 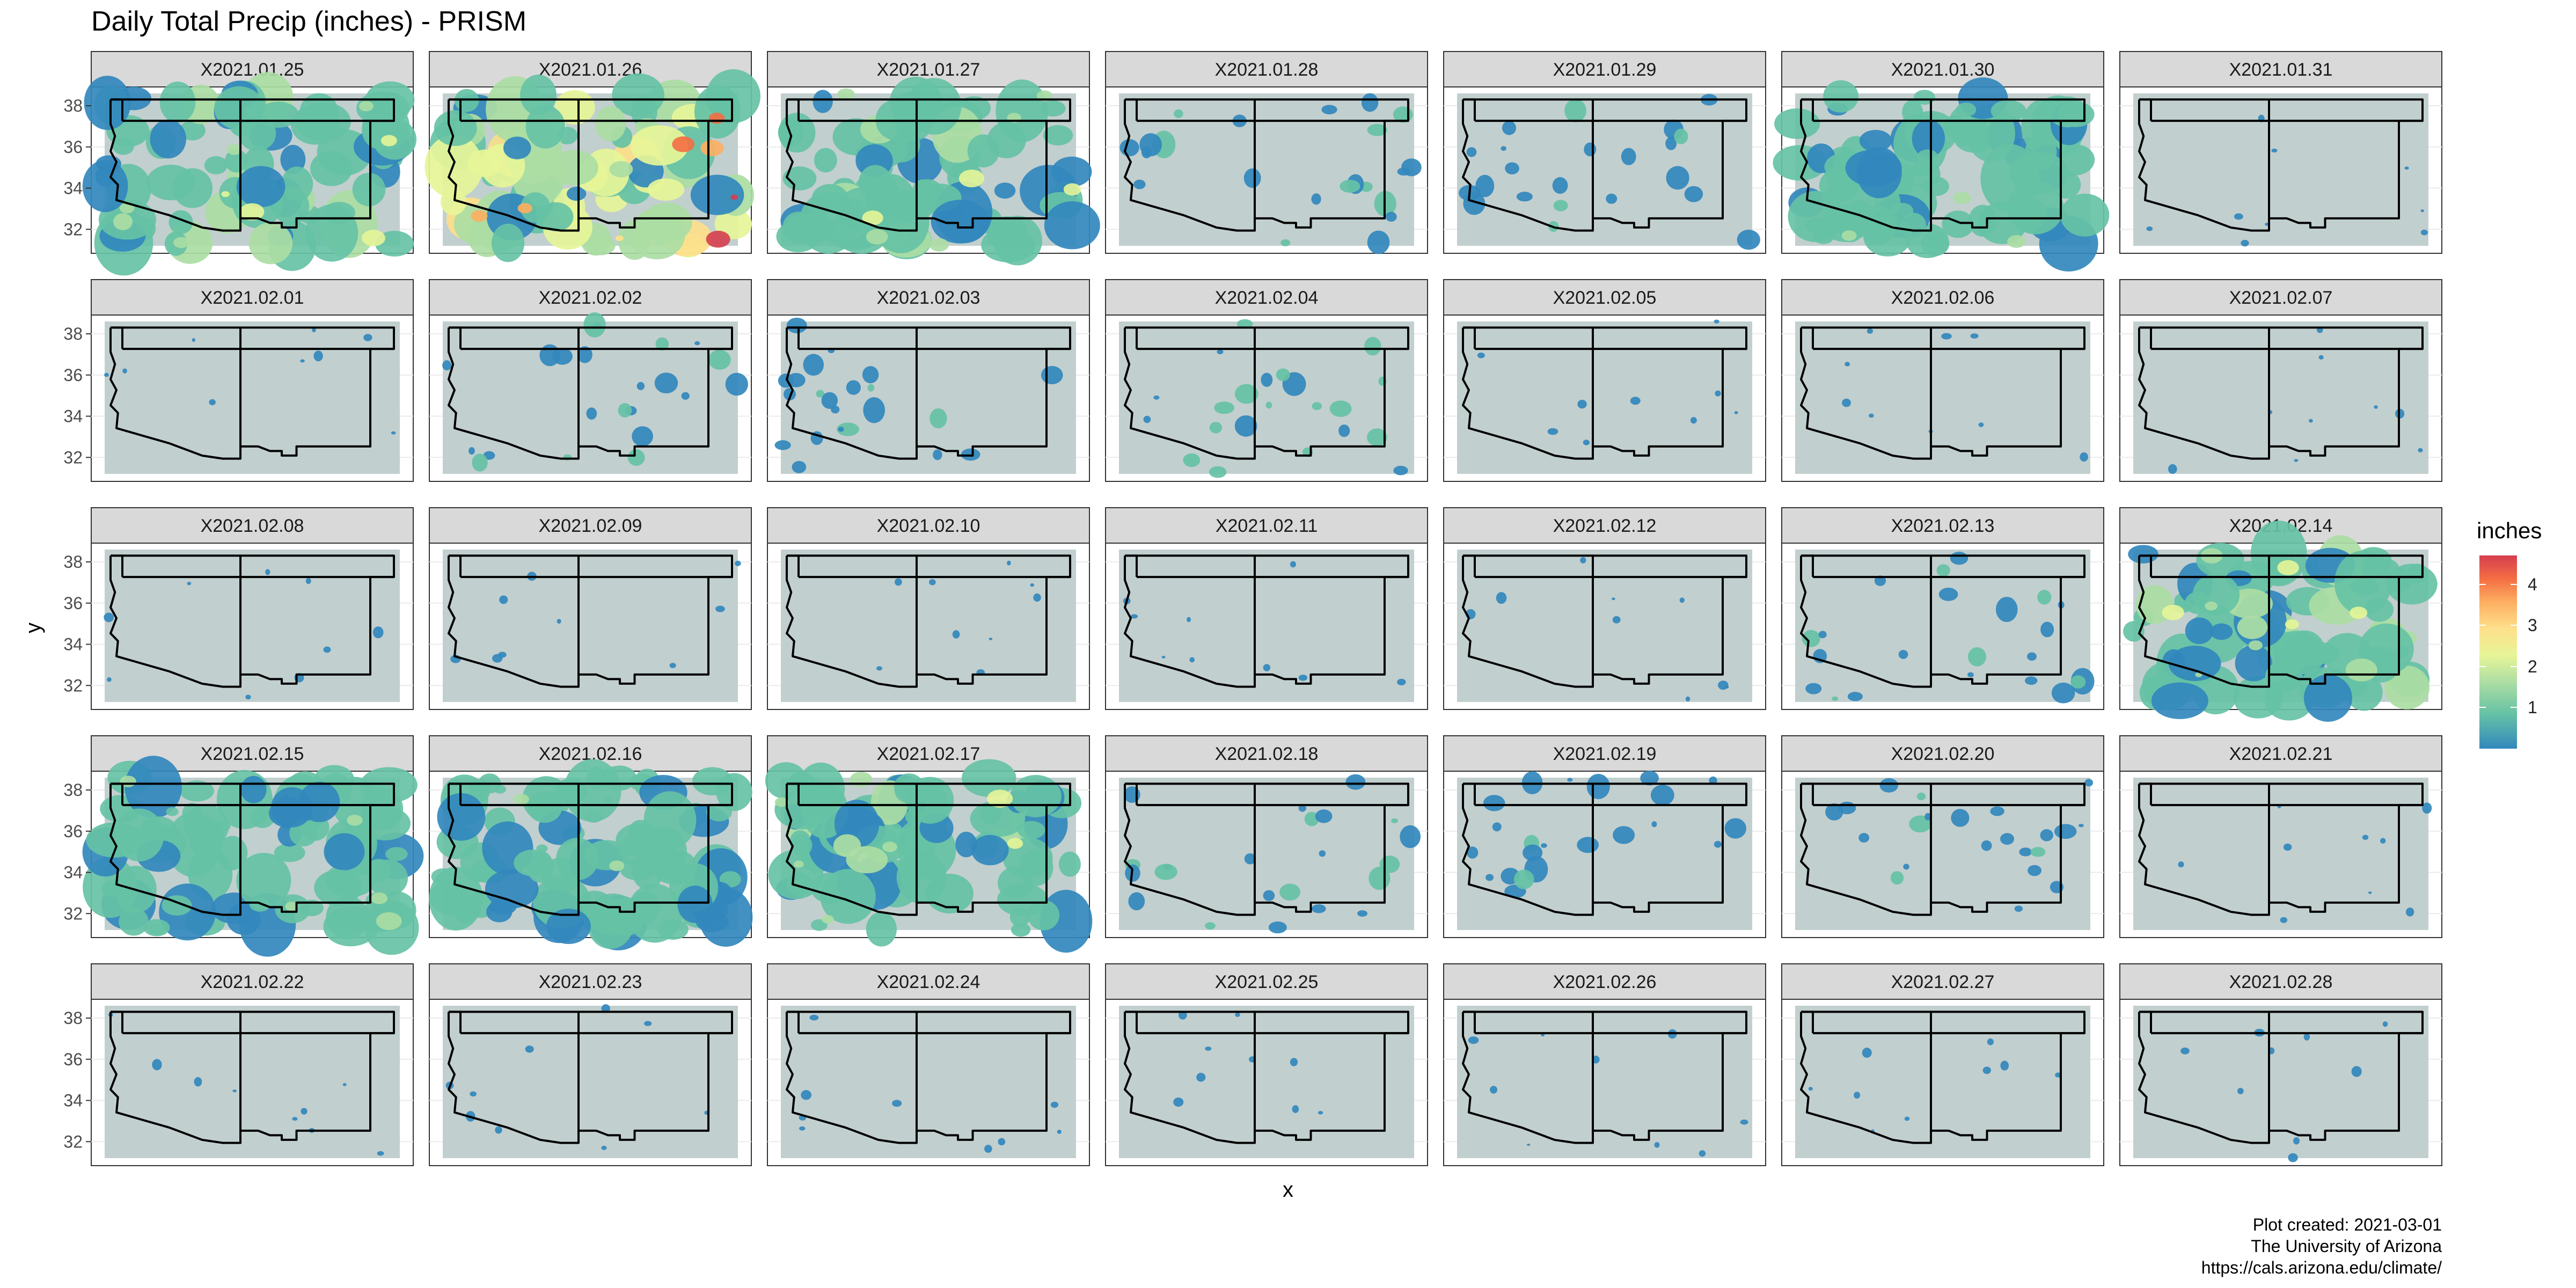 I want to click on facet-panel: X2021.02.11, so click(x=1266, y=608).